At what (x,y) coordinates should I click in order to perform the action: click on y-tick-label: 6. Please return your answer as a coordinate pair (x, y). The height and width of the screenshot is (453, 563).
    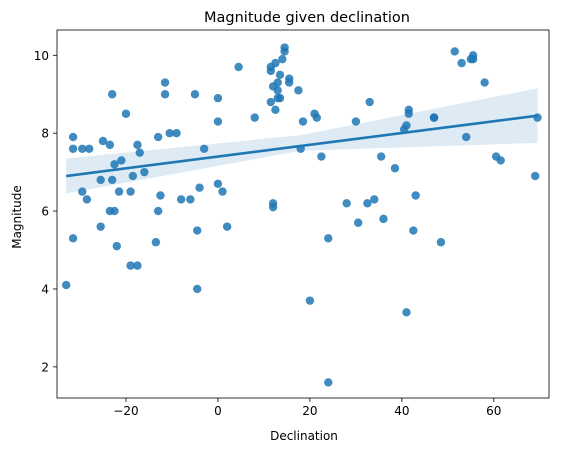
    Looking at the image, I should click on (45, 212).